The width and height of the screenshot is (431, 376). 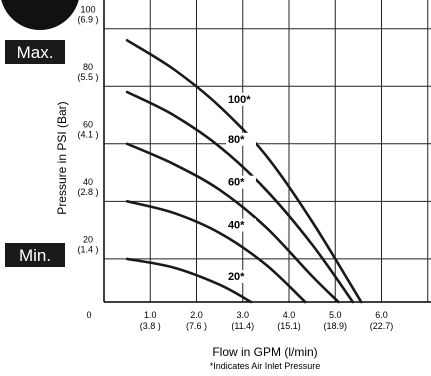 What do you see at coordinates (150, 315) in the screenshot?
I see `x-tick-label: 1.0` at bounding box center [150, 315].